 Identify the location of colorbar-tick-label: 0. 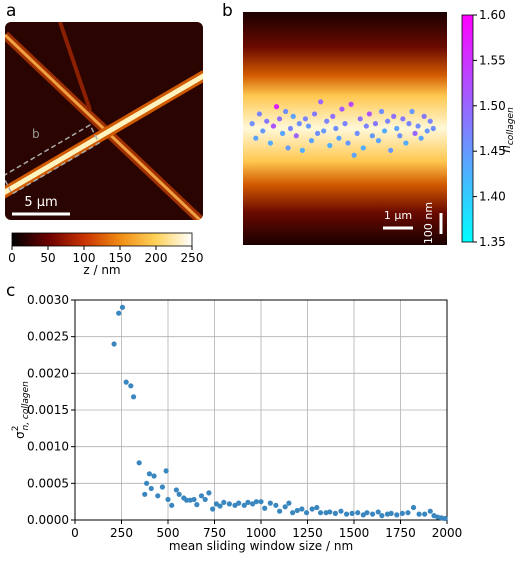
(12, 258).